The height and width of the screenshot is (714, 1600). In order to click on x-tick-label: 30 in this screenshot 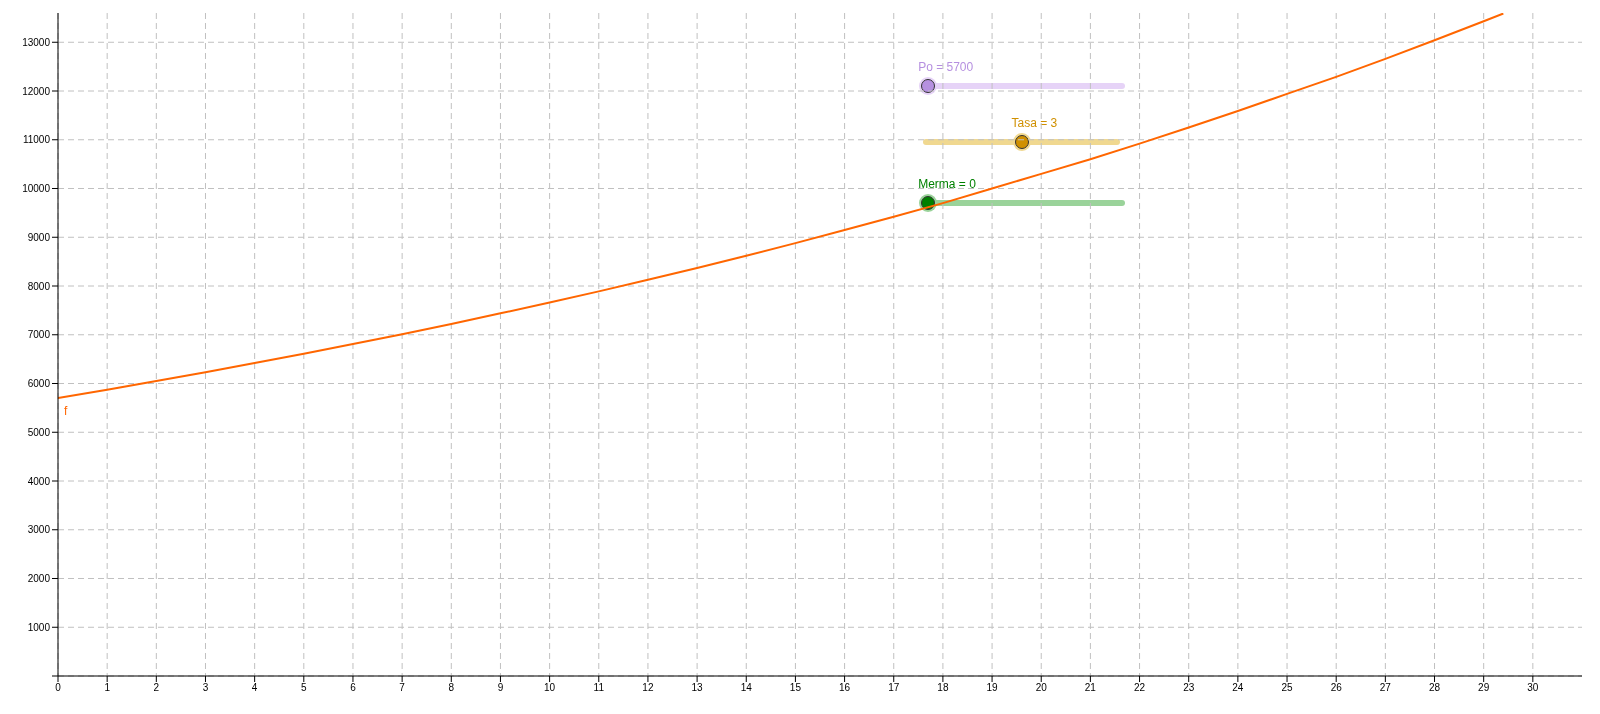, I will do `click(1533, 688)`.